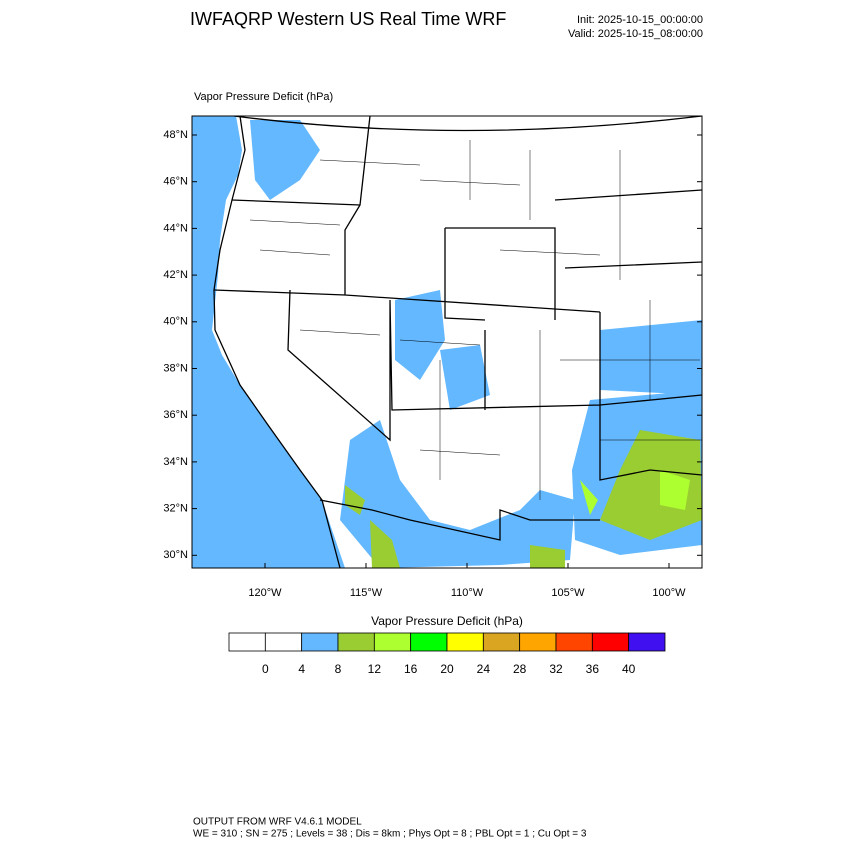  What do you see at coordinates (411, 669) in the screenshot?
I see `colorbar-label: 16` at bounding box center [411, 669].